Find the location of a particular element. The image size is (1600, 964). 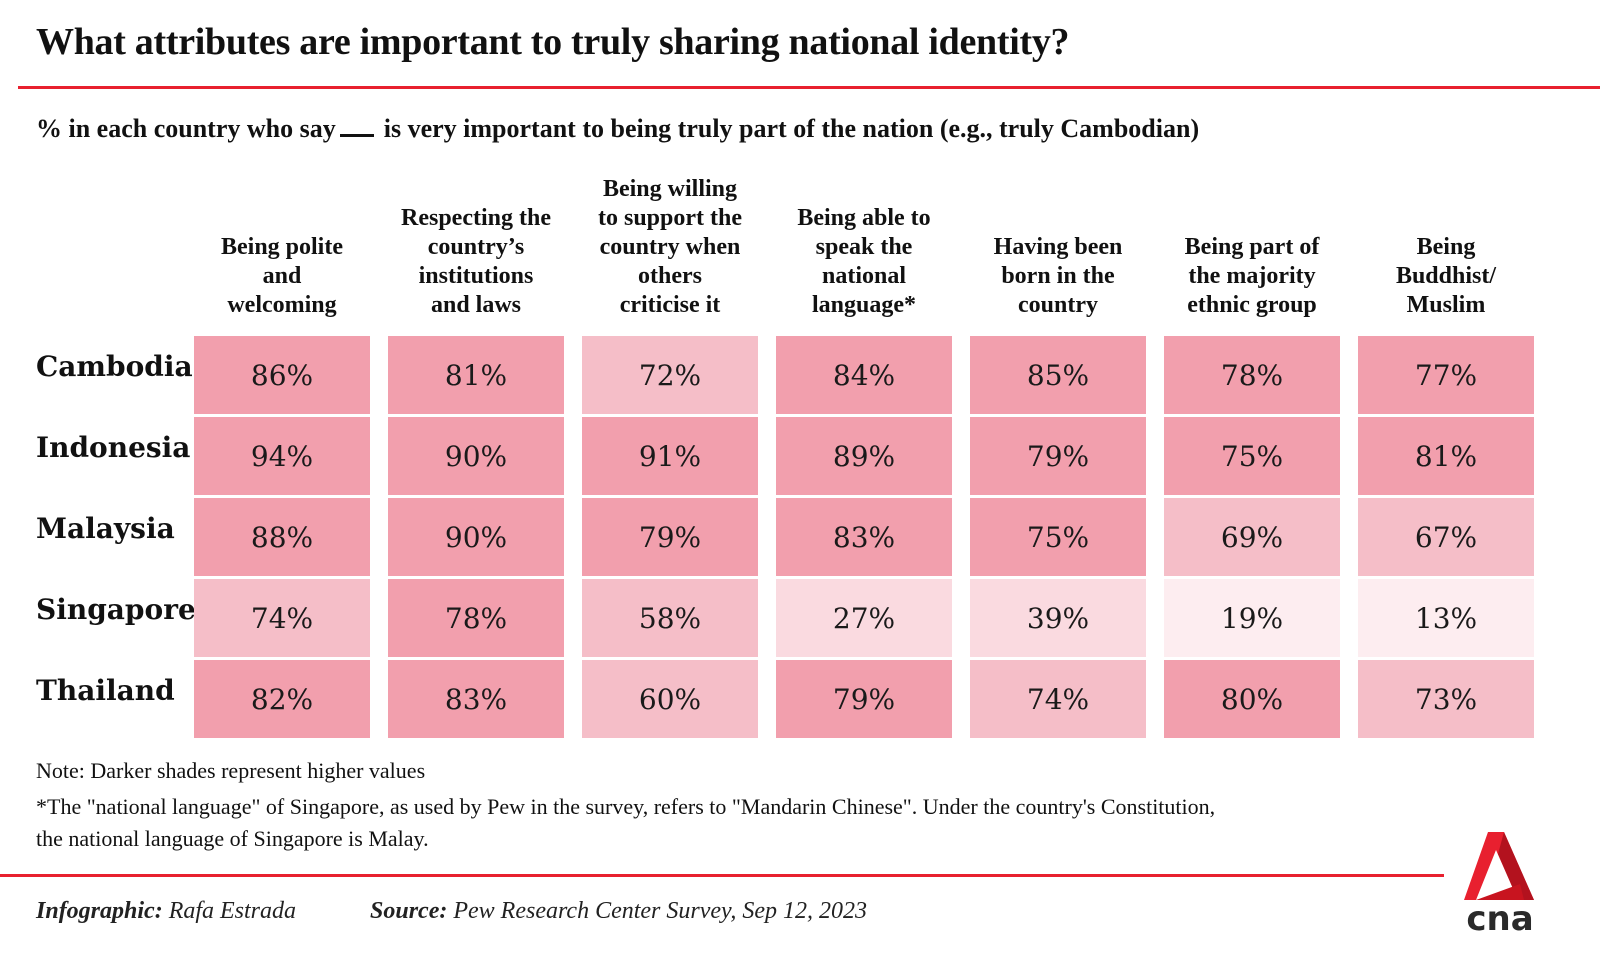

heatmap-cell: 39% is located at coordinates (1058, 618).